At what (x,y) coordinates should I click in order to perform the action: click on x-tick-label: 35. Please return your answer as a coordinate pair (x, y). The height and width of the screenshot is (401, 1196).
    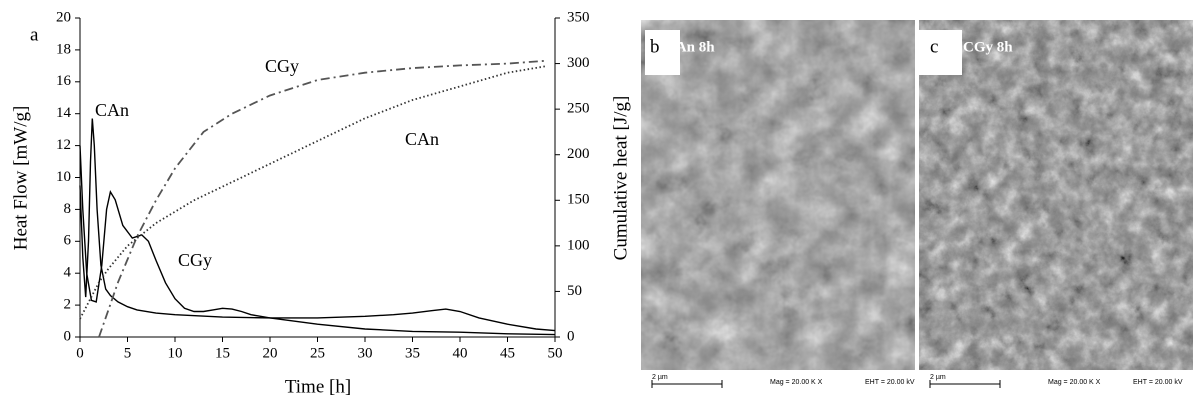
    Looking at the image, I should click on (412, 353).